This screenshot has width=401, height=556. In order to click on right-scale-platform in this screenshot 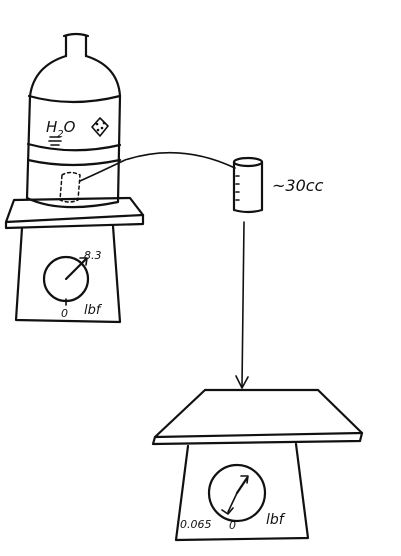, I will do `click(257, 417)`.